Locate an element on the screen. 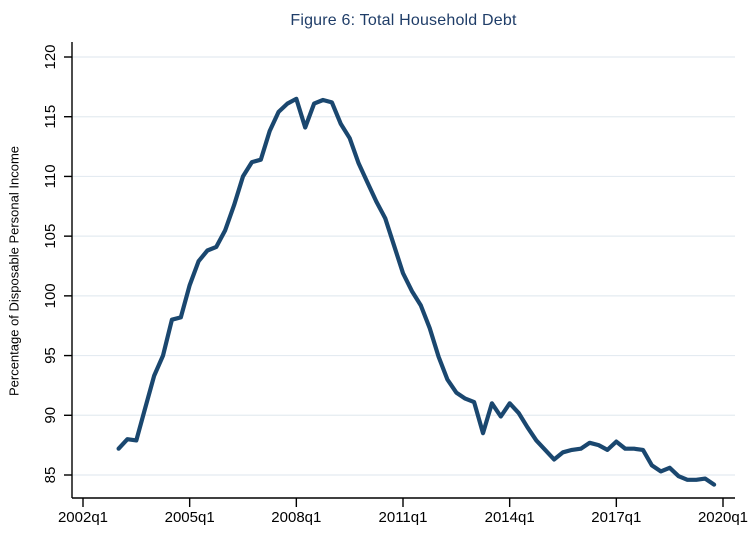 Image resolution: width=756 pixels, height=549 pixels. chart-title: Figure 6: Total Household Debt is located at coordinates (403, 20).